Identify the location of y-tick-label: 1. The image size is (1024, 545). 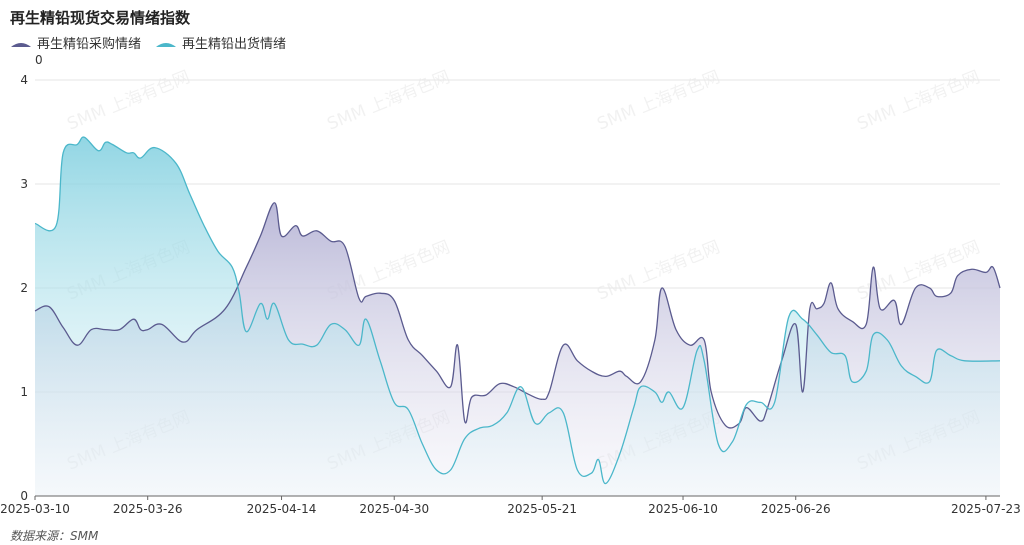
(24, 392).